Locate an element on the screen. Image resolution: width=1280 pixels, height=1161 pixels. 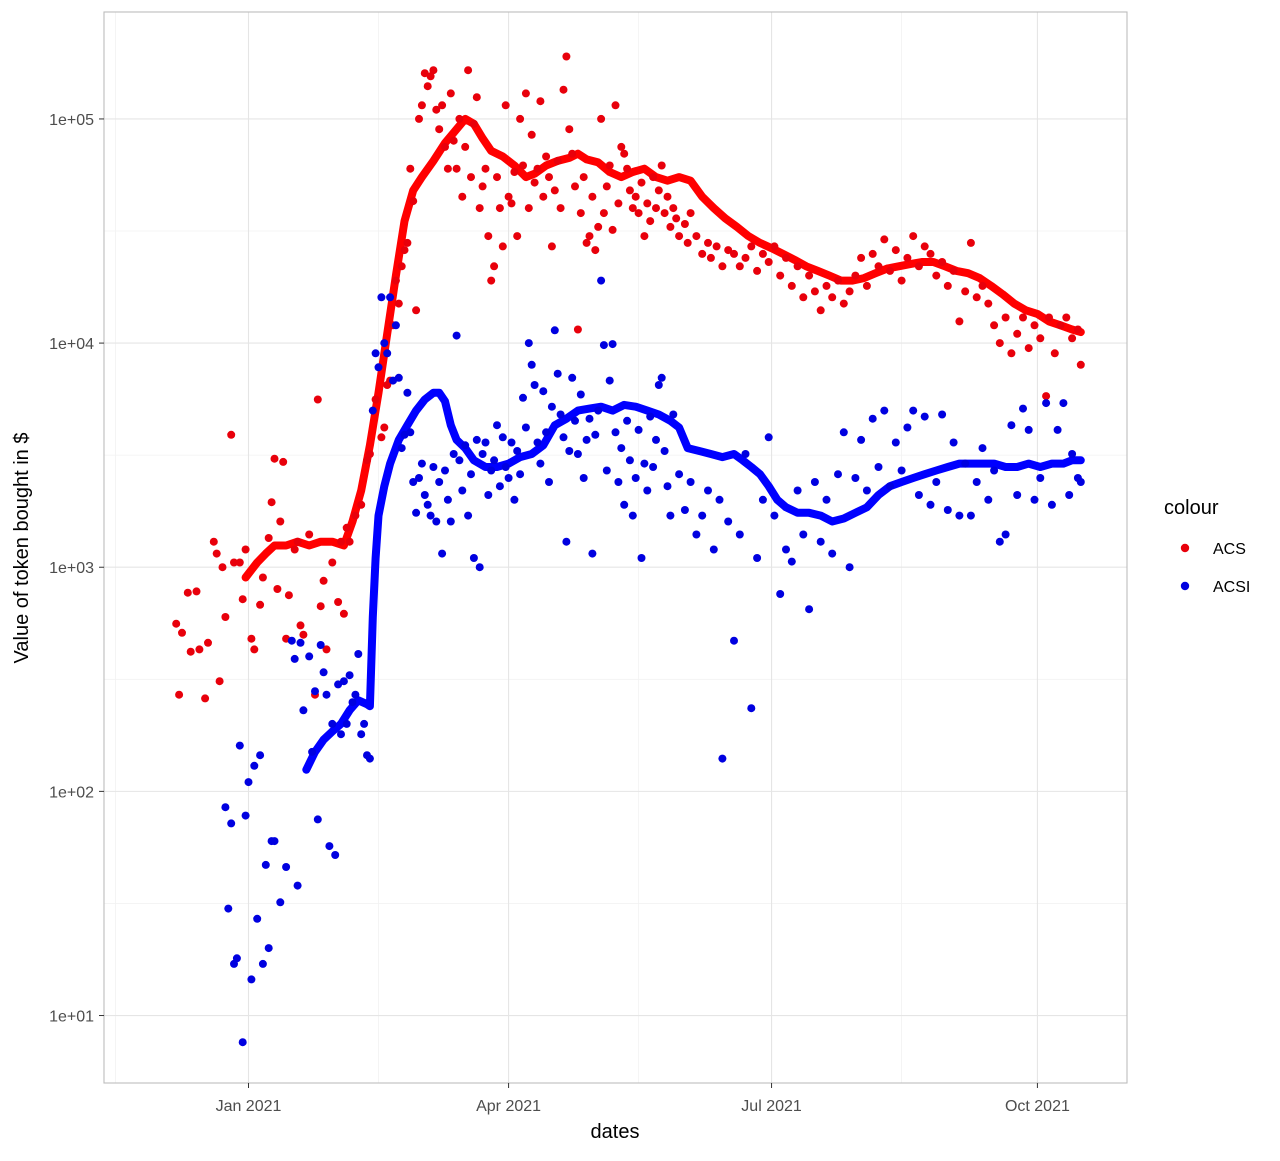
x-tick-label: Jul 2021 is located at coordinates (771, 1106).